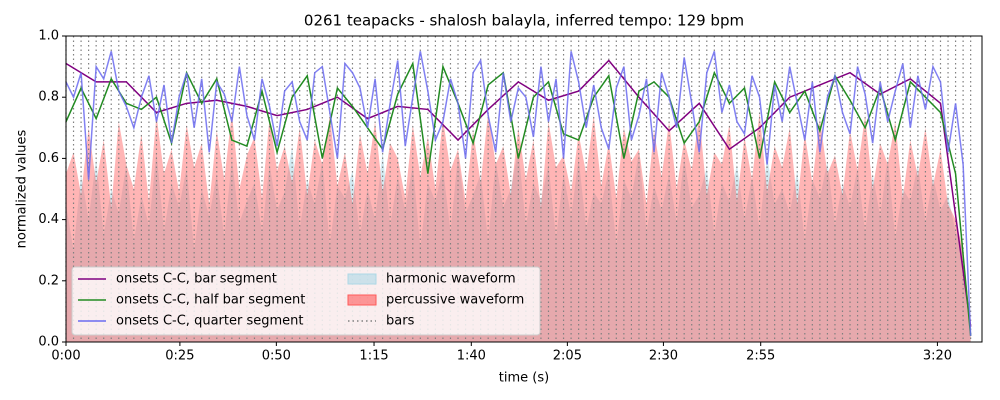 This screenshot has height=400, width=1000. I want to click on x-axis-label: time (s), so click(524, 378).